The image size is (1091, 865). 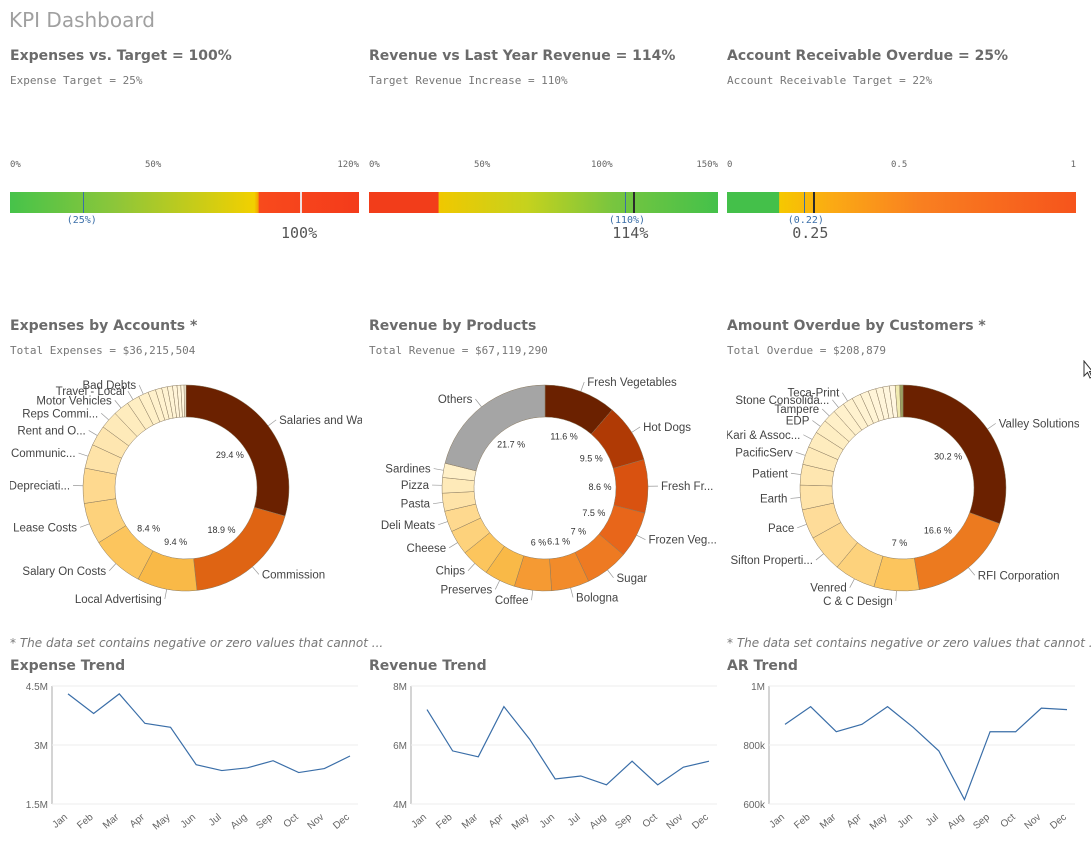 What do you see at coordinates (104, 326) in the screenshot?
I see `donut-title: Expenses by Accounts *` at bounding box center [104, 326].